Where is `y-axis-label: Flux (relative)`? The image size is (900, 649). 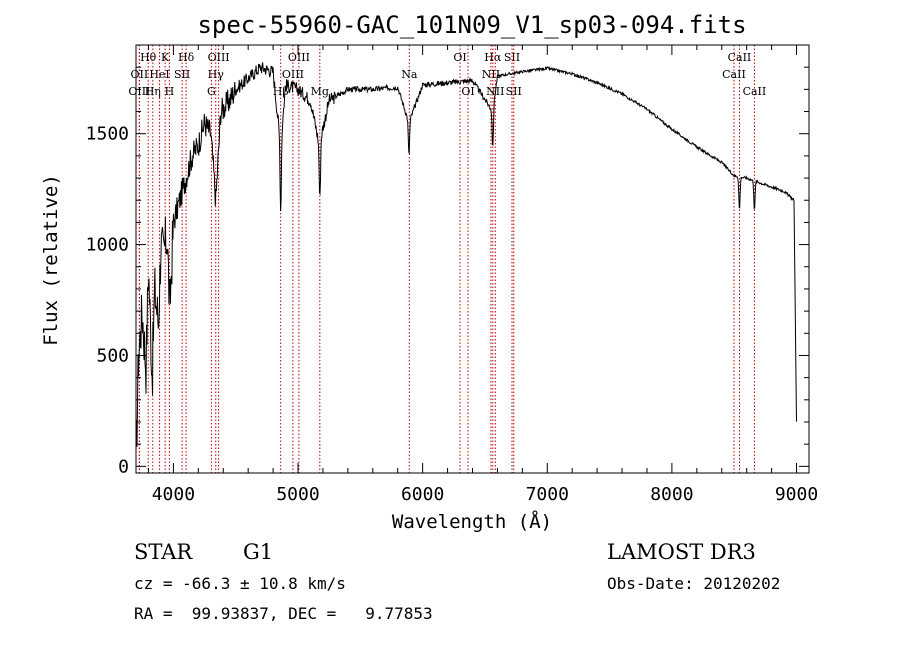
y-axis-label: Flux (relative) is located at coordinates (51, 260).